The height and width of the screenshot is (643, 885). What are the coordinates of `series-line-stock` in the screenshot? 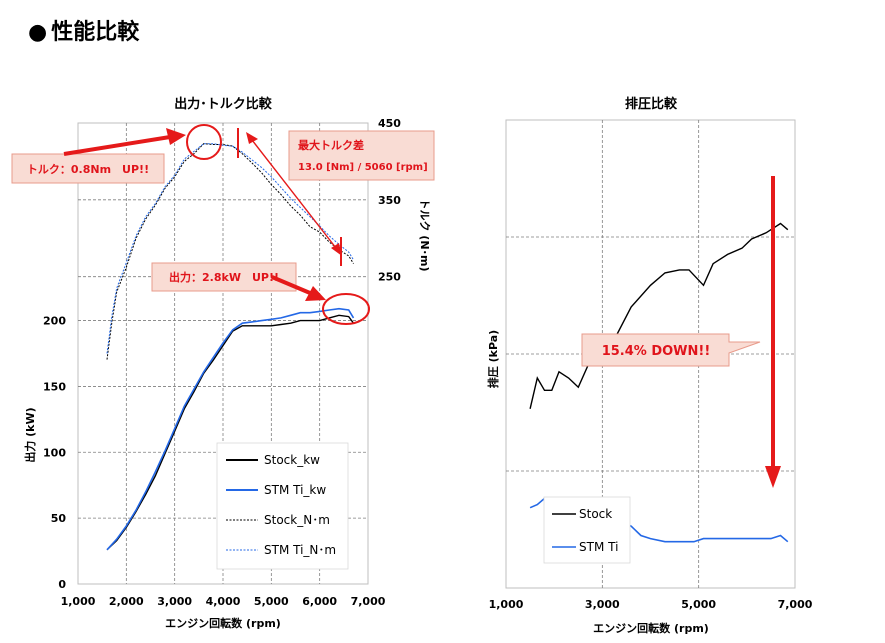 It's located at (659, 315).